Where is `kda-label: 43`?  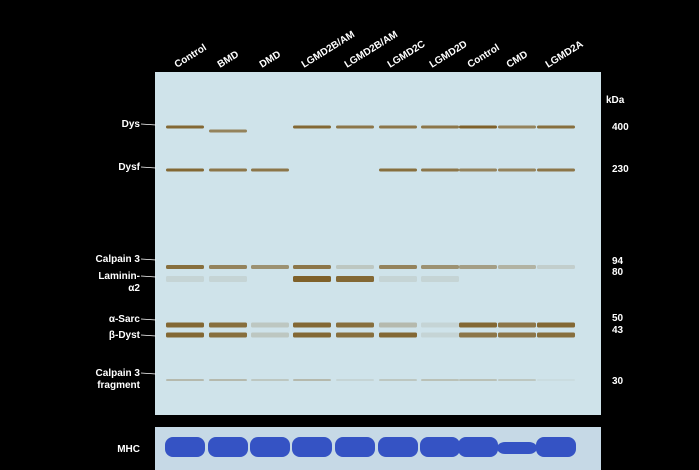
kda-label: 43 is located at coordinates (618, 330).